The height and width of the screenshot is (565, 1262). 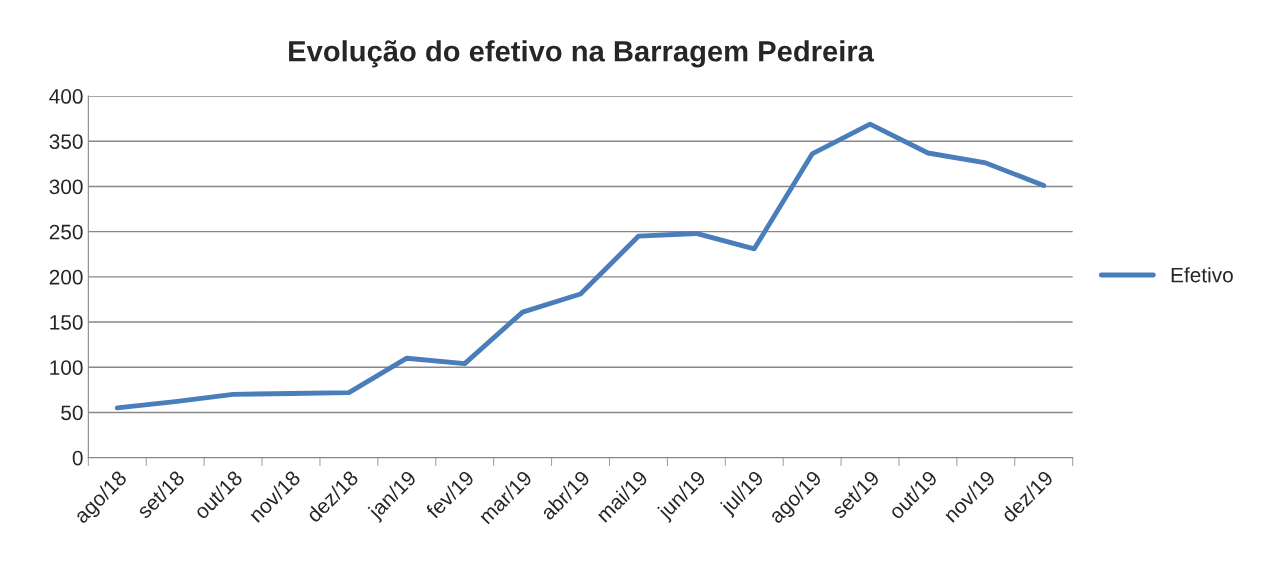 I want to click on y-tick-label: 400, so click(x=66, y=96).